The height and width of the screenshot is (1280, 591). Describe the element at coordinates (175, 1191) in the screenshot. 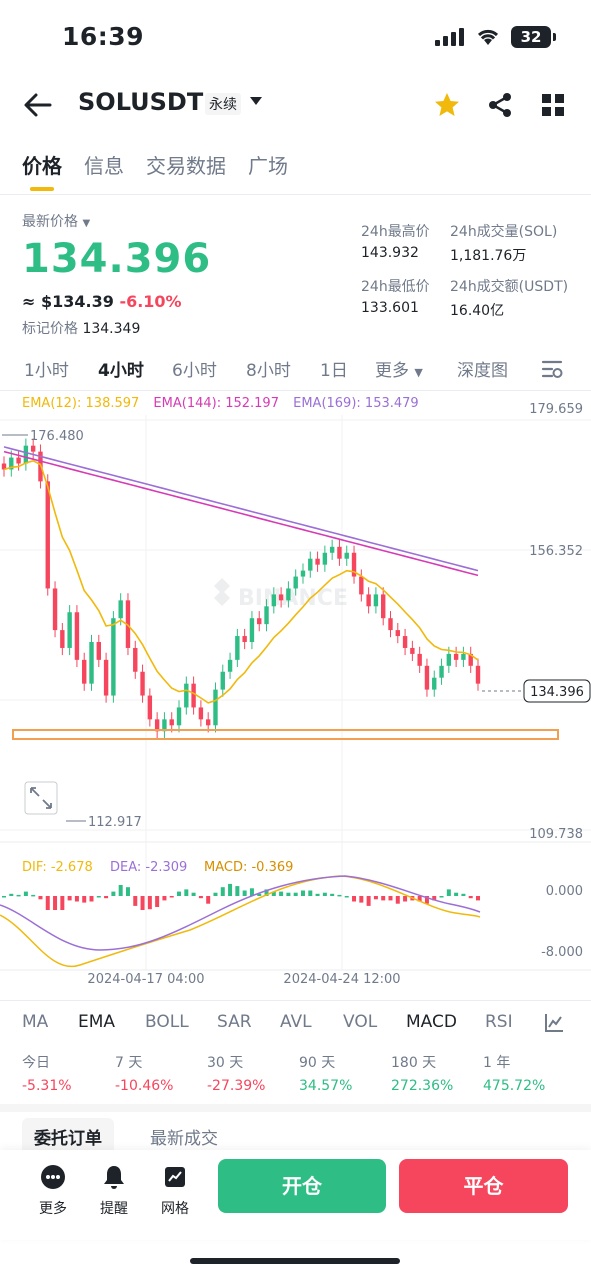

I see `grid-trading-button: 网格` at that location.